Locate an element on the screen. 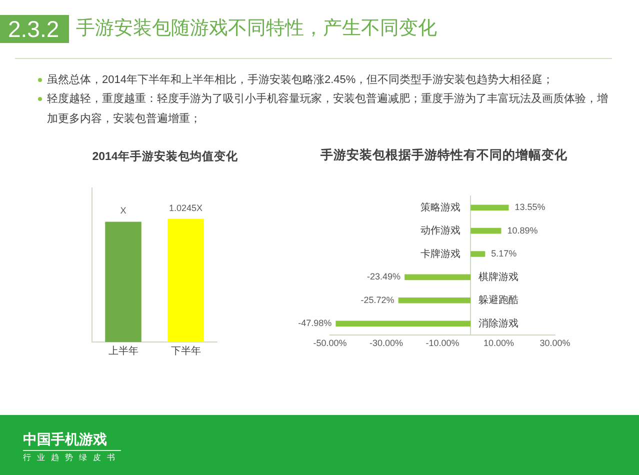 The height and width of the screenshot is (475, 639). data-label: 5.17% is located at coordinates (504, 253).